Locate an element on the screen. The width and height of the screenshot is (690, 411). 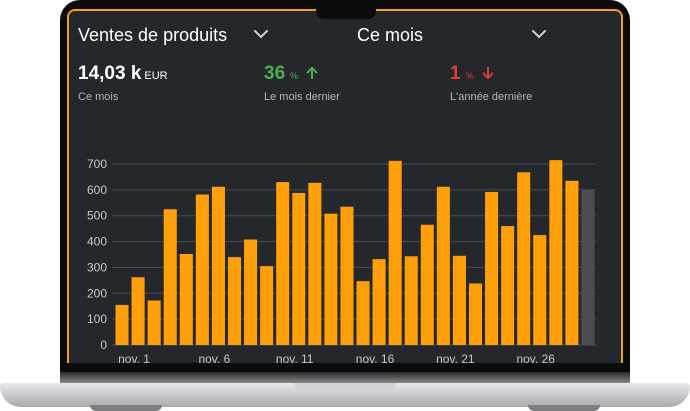
last-year-value: 1 is located at coordinates (455, 73).